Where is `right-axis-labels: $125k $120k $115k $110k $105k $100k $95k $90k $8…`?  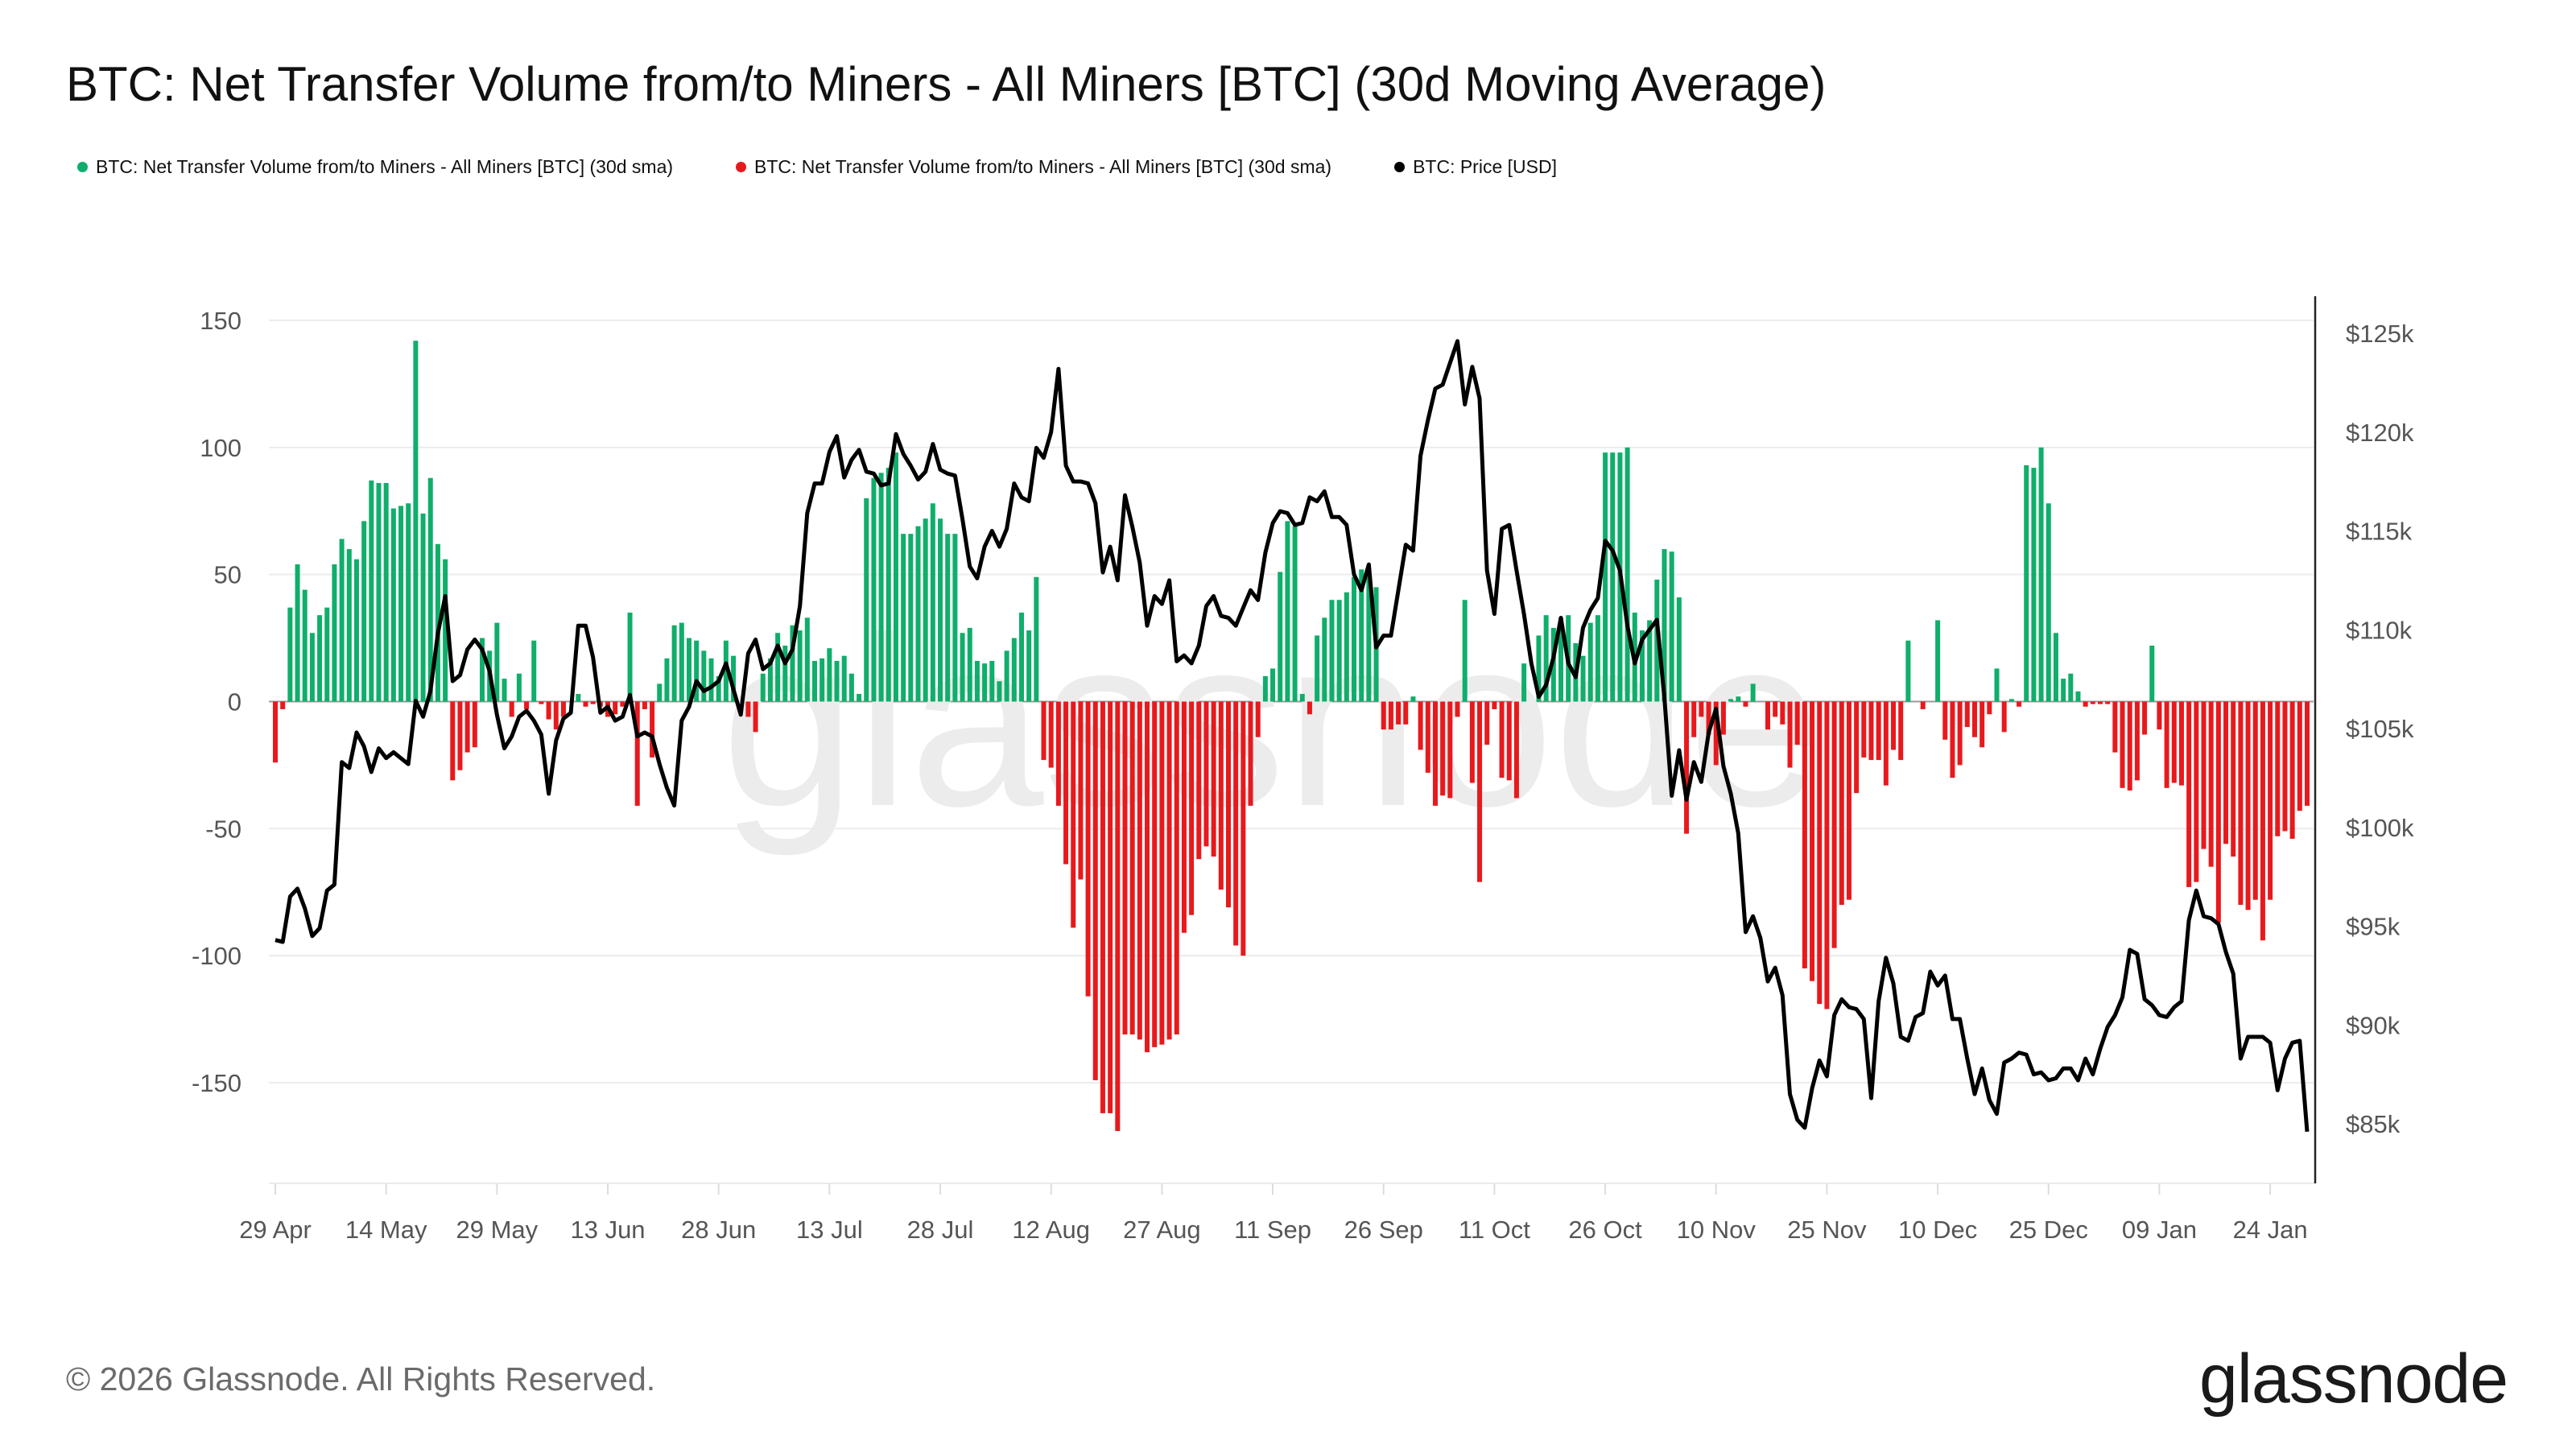
right-axis-labels: $125k $120k $115k $110k $105k $100k $95k $90k $8… is located at coordinates (2380, 729).